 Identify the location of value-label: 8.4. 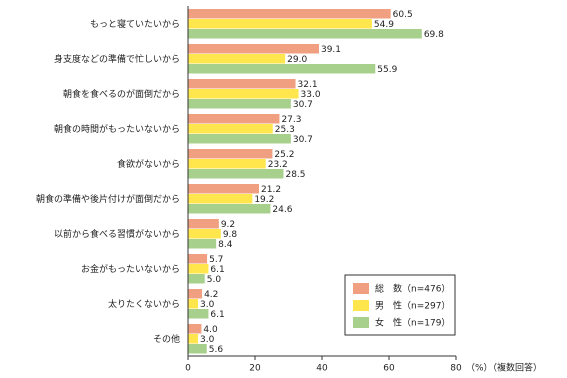
(225, 245).